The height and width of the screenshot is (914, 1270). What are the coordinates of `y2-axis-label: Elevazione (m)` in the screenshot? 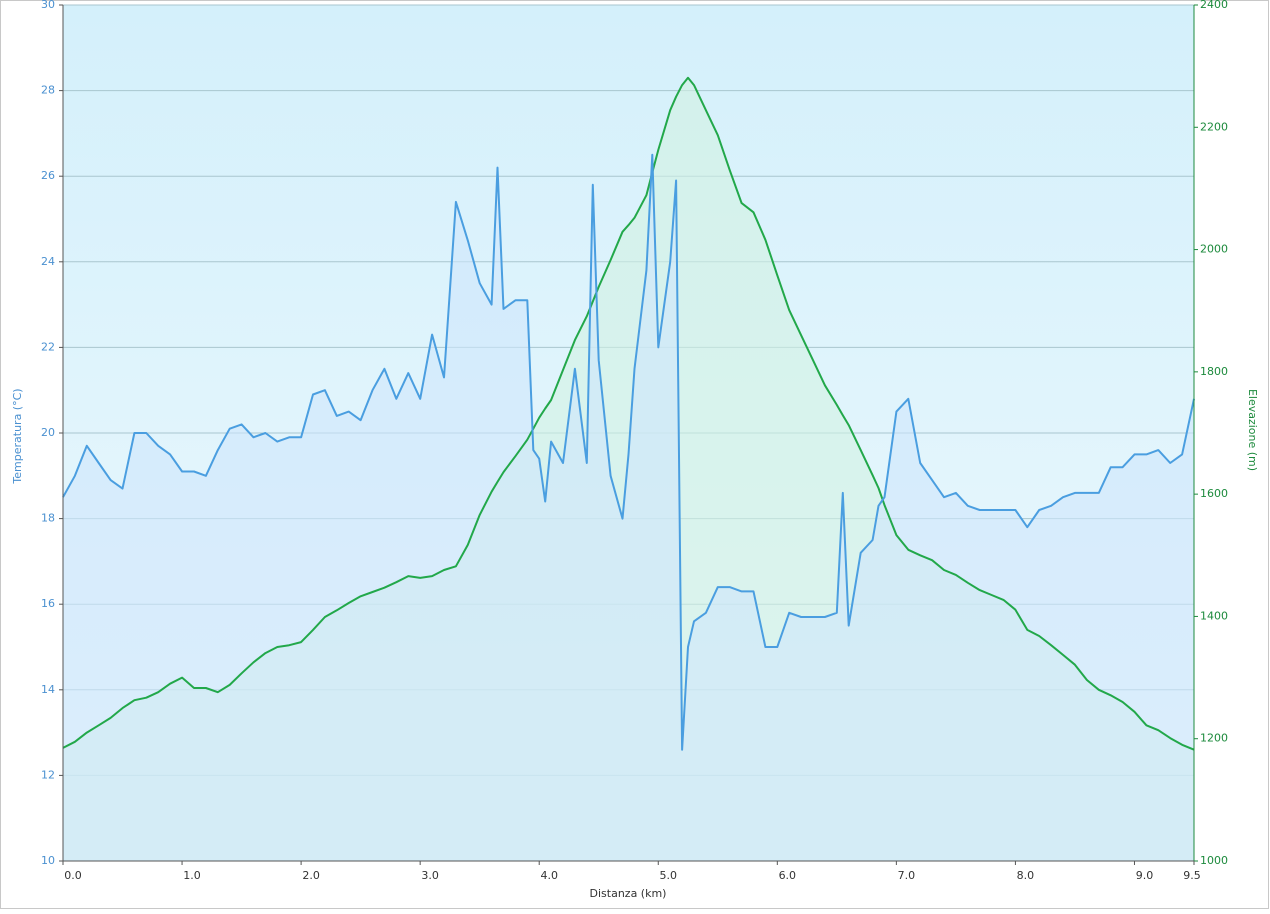 It's located at (1252, 430).